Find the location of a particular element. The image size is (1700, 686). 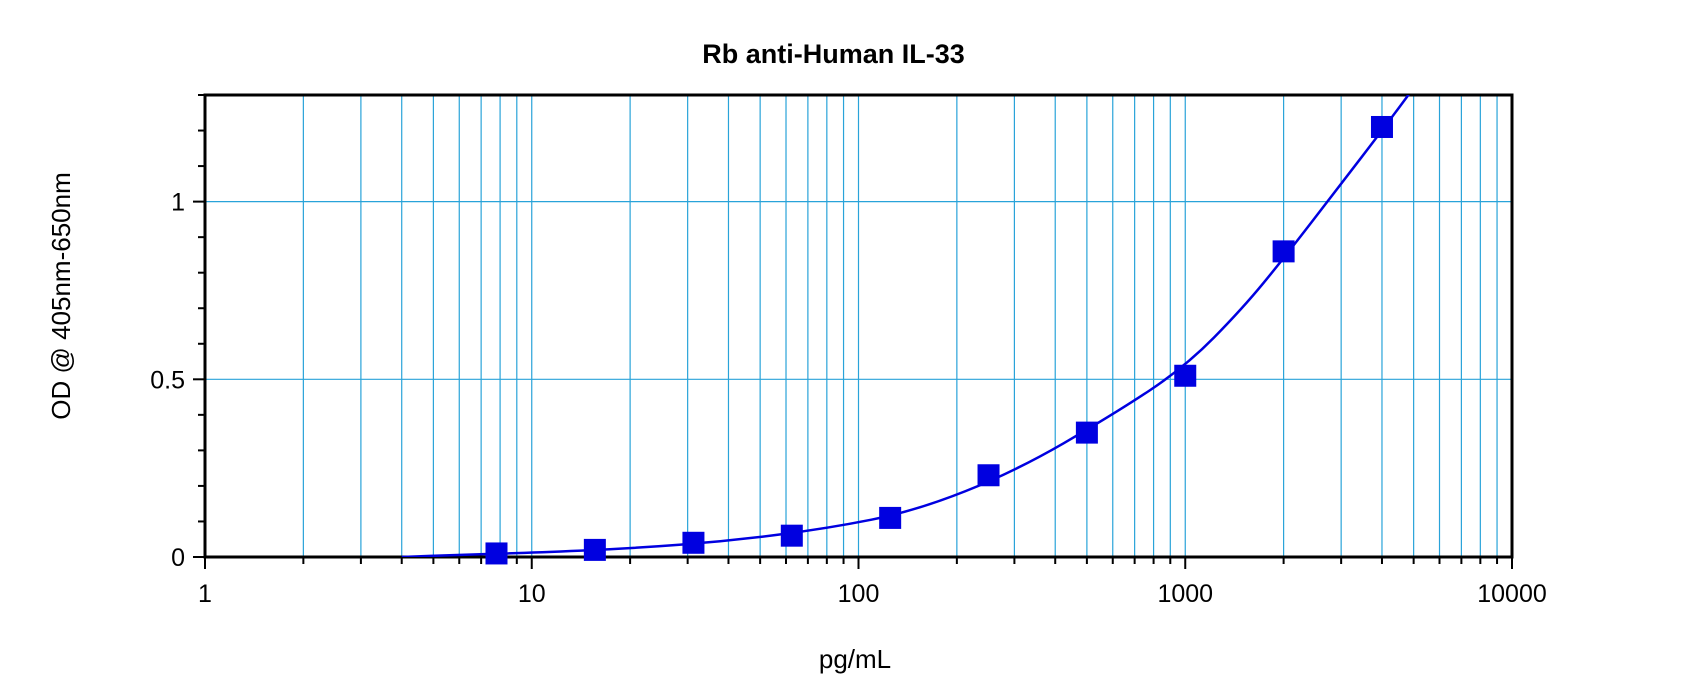

y-tick-label: 1 is located at coordinates (178, 203).